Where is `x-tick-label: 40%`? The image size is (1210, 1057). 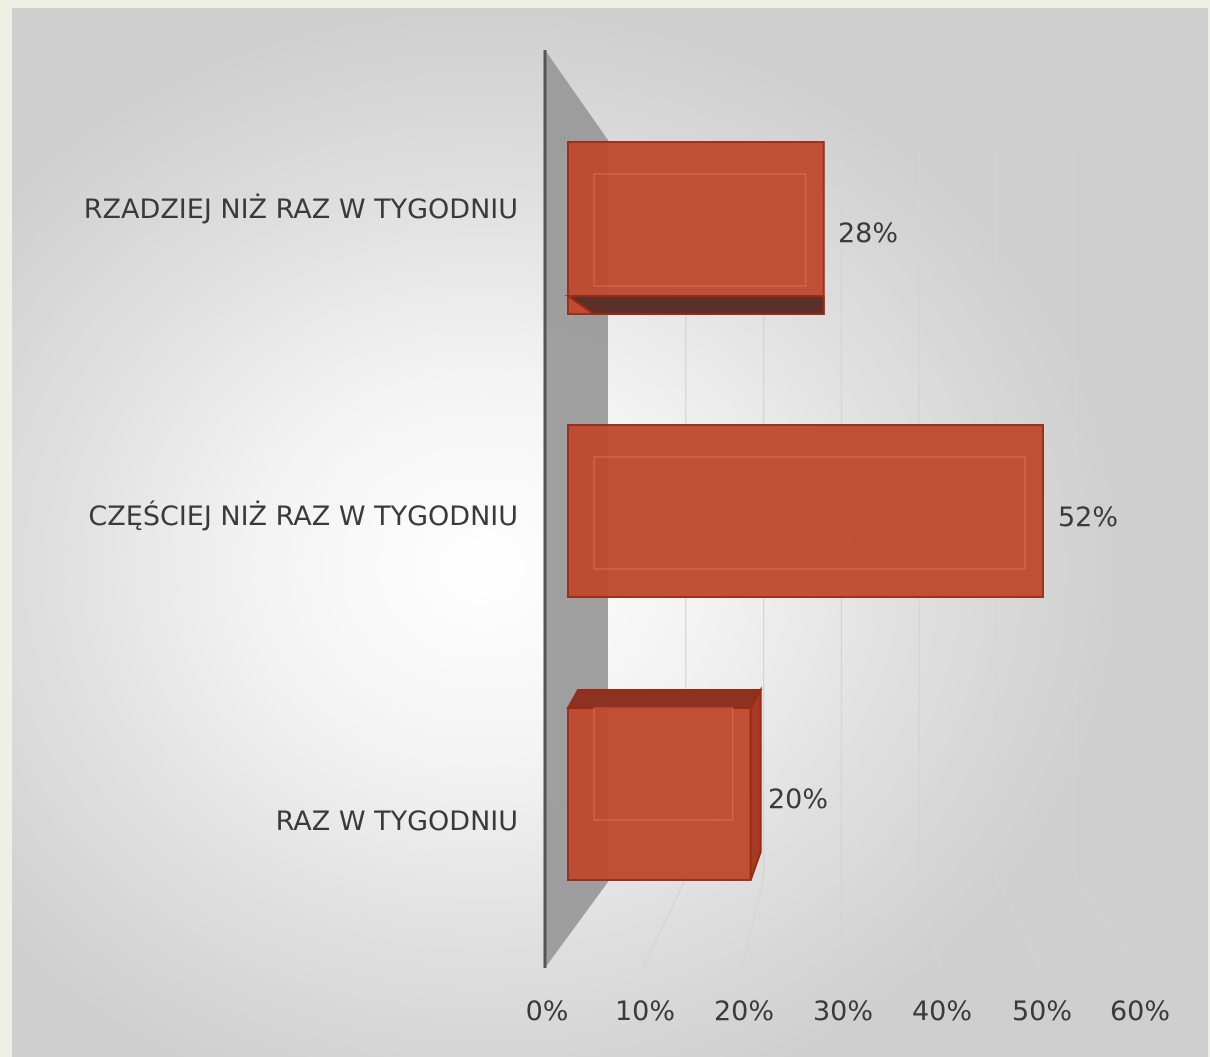
x-tick-label: 40% is located at coordinates (942, 1011).